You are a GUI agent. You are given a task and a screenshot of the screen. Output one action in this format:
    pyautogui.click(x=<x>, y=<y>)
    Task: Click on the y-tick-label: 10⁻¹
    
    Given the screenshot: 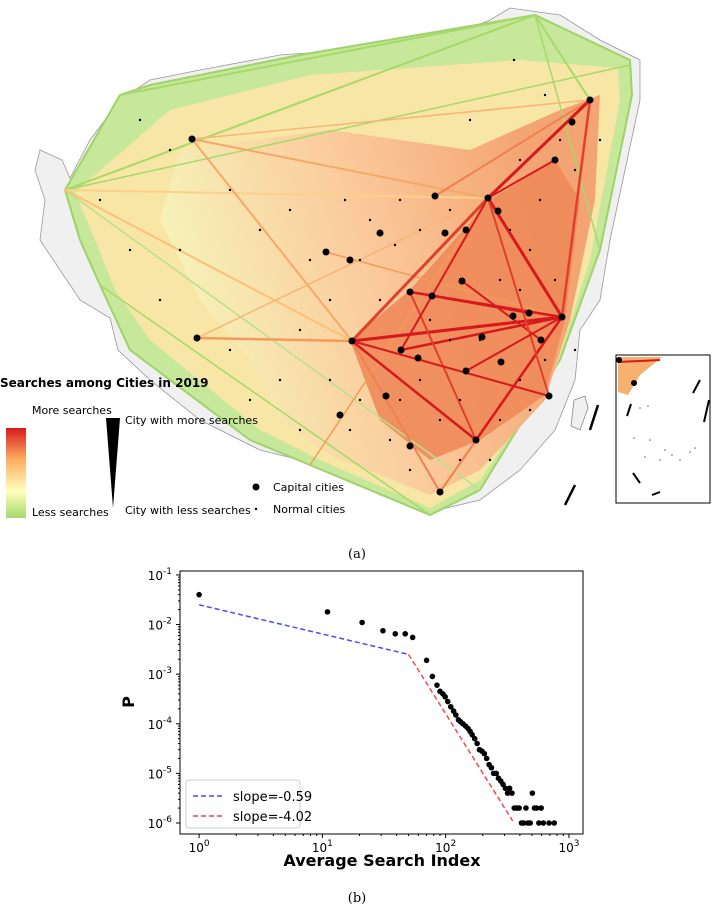 What is the action you would take?
    pyautogui.click(x=160, y=575)
    